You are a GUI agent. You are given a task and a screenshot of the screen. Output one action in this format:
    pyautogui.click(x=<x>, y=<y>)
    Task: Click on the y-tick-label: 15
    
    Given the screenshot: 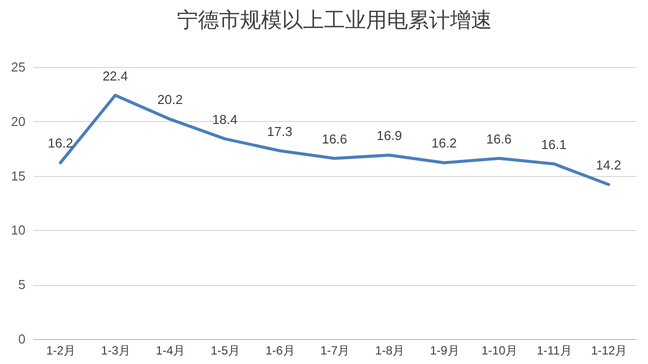 What is the action you would take?
    pyautogui.click(x=18, y=176)
    